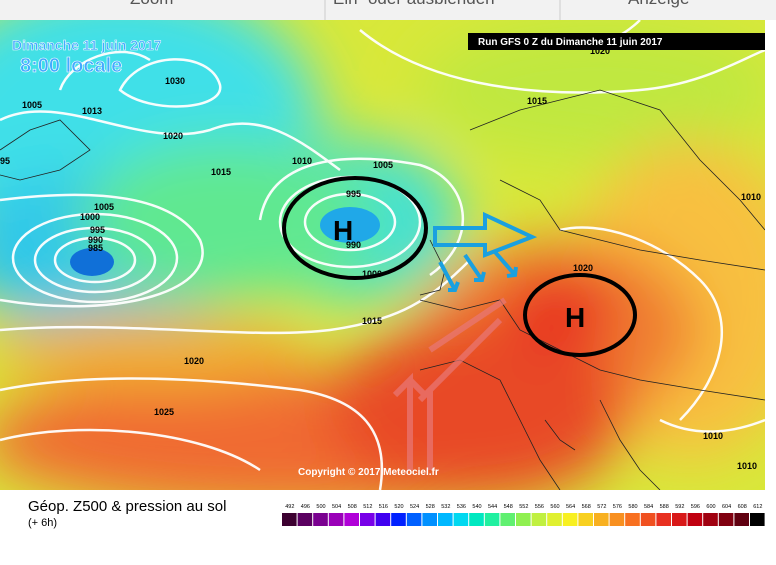 The height and width of the screenshot is (565, 776). Describe the element at coordinates (175, 81) in the screenshot. I see `isobar-label: 1030` at that location.